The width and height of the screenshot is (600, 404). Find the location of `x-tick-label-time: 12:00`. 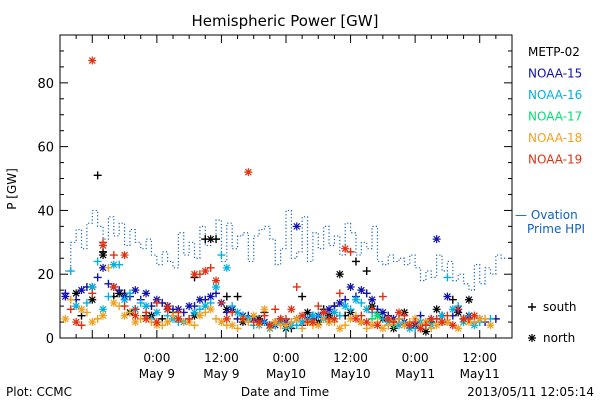

x-tick-label-time: 12:00 is located at coordinates (479, 358).